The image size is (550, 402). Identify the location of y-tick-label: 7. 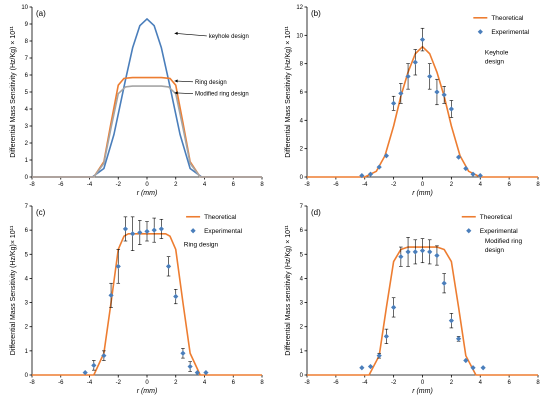
(27, 59).